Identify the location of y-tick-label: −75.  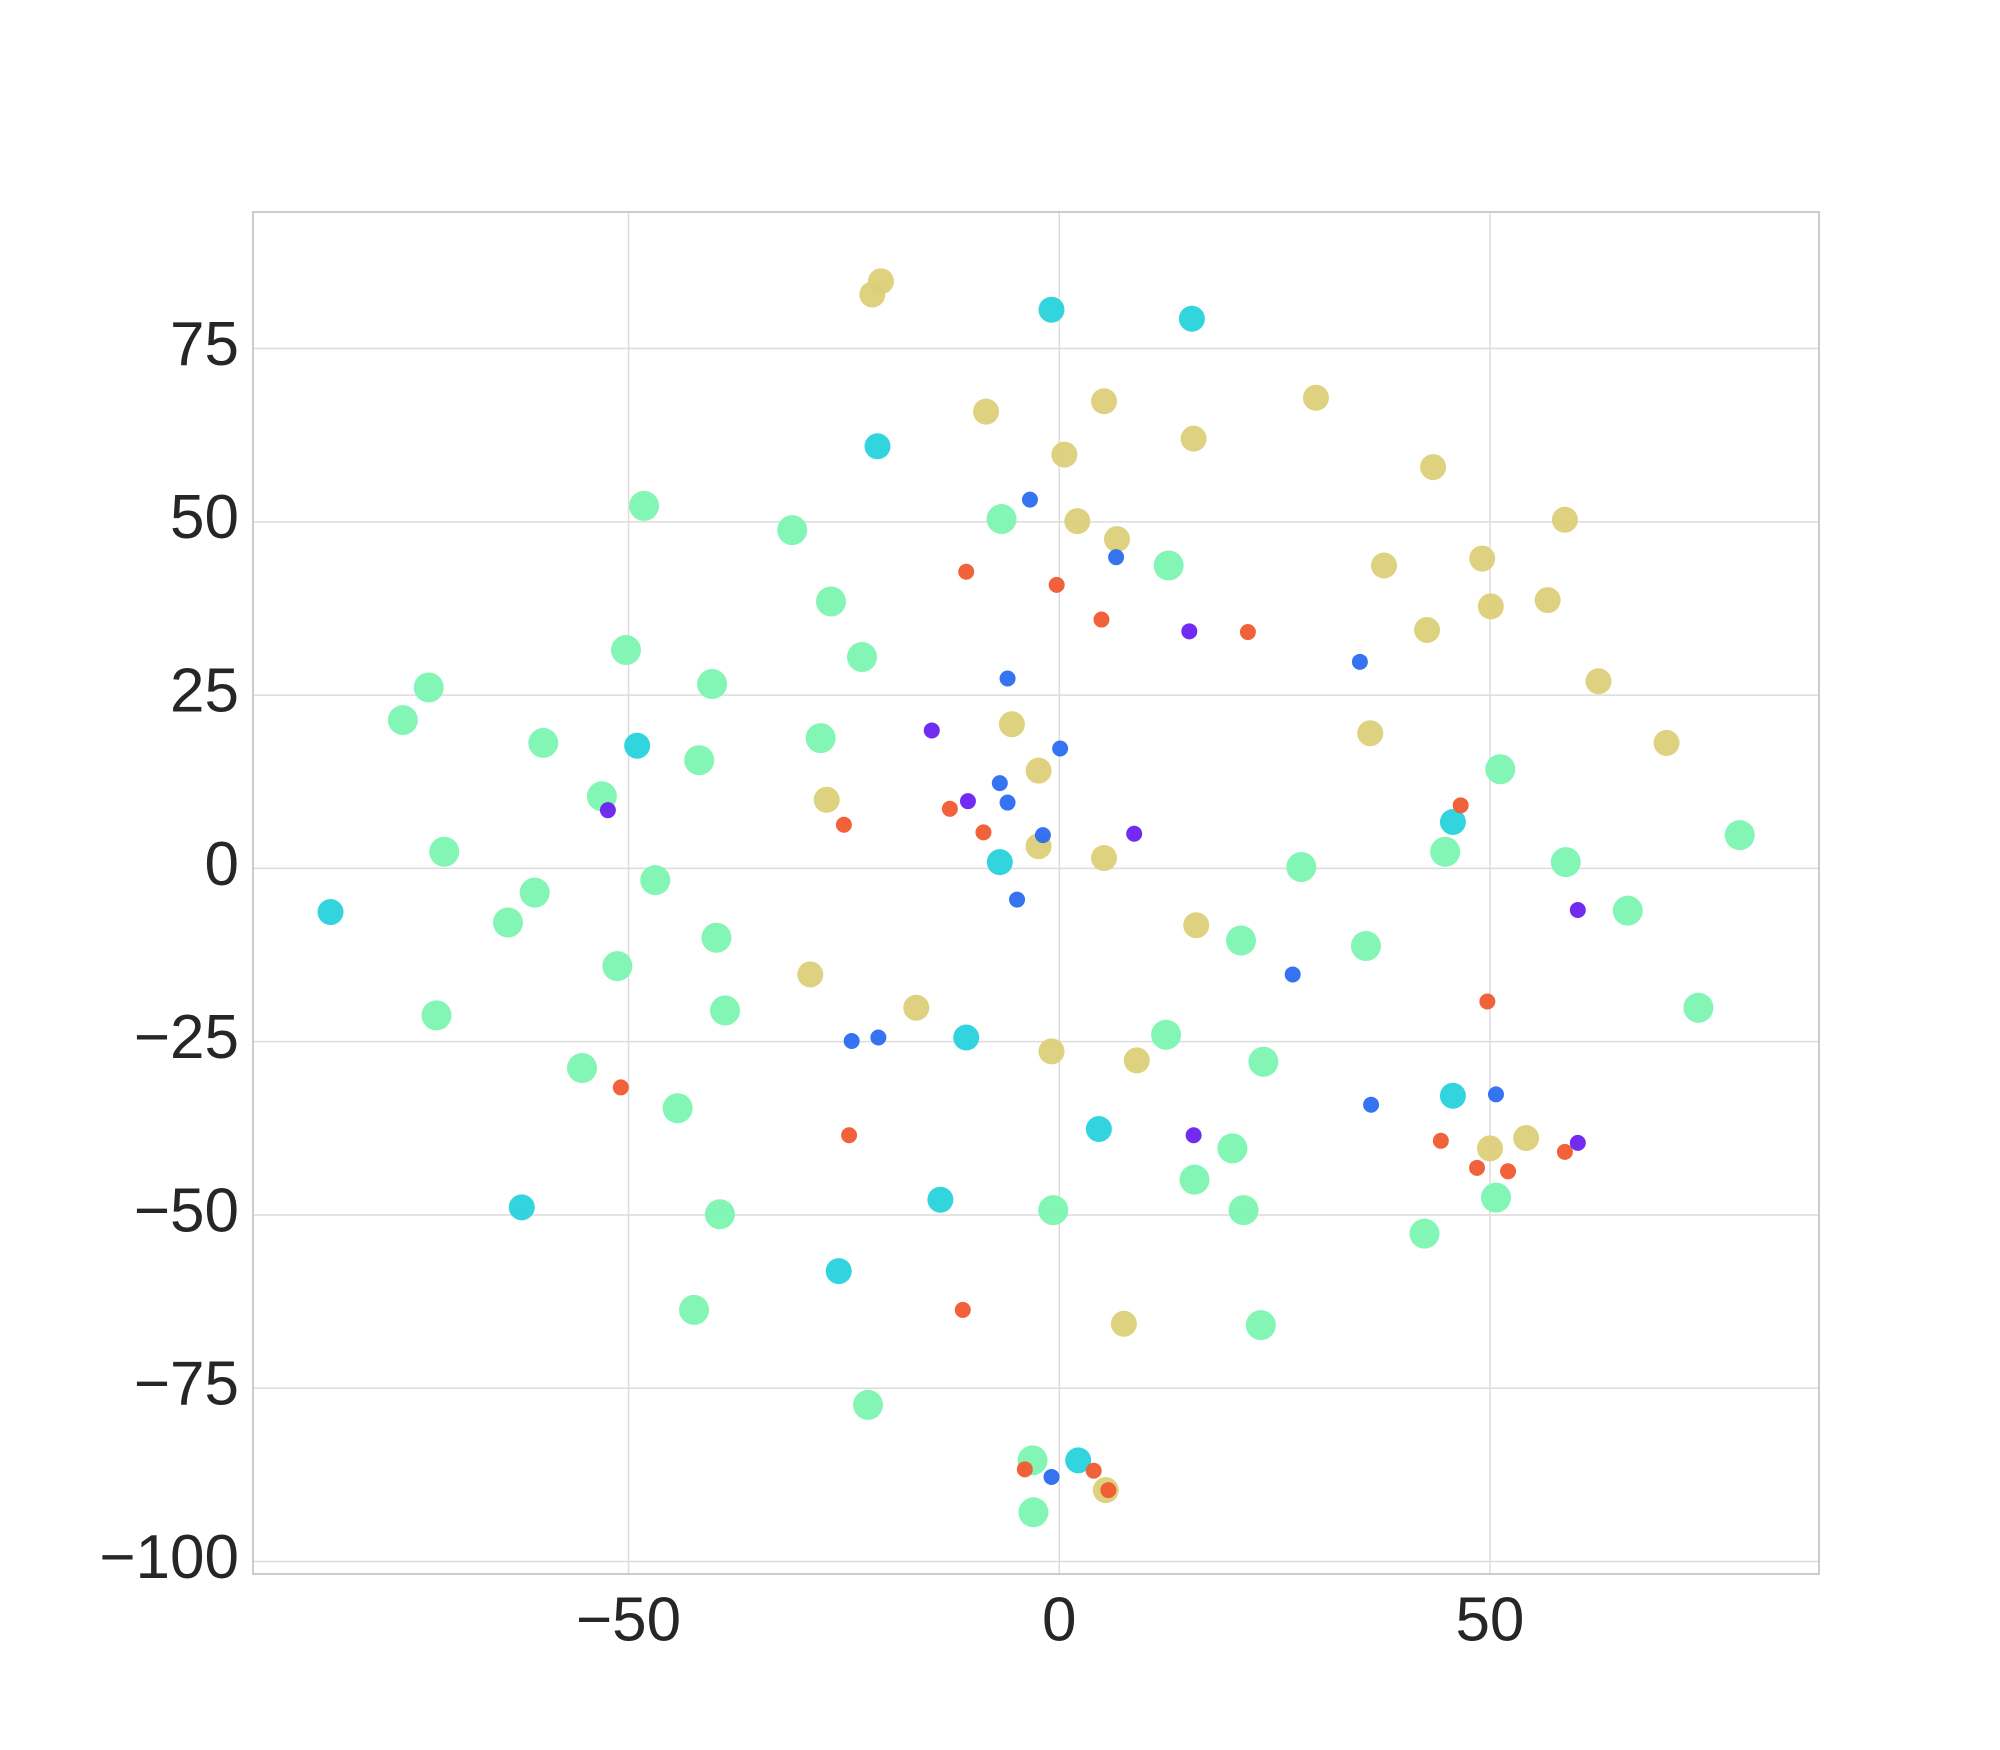
(186, 1384).